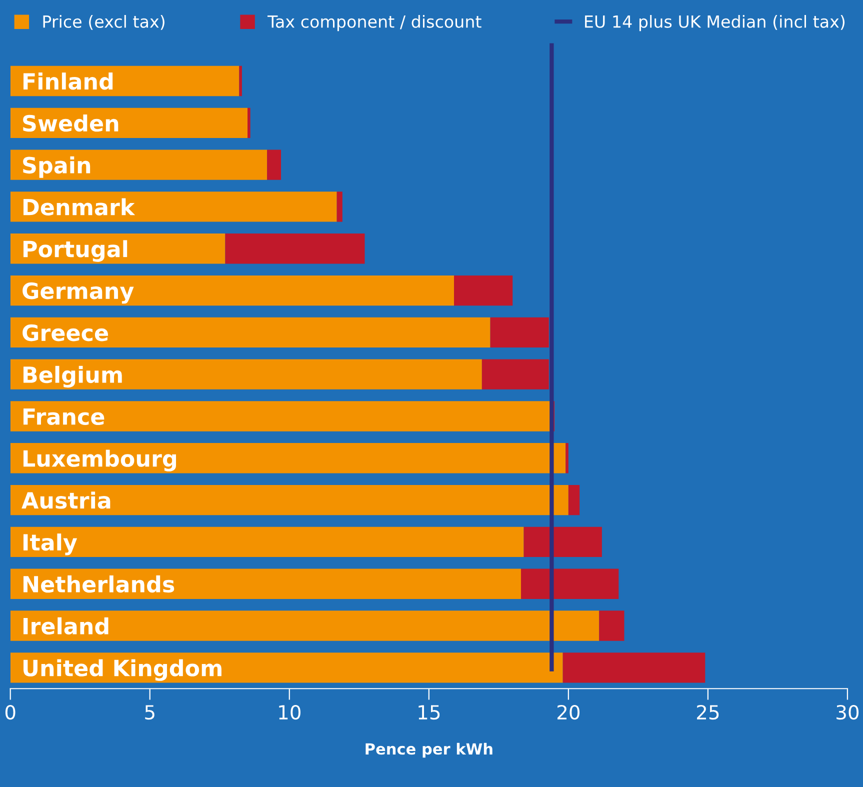 This screenshot has width=863, height=787. I want to click on x-tick-label: 15, so click(429, 712).